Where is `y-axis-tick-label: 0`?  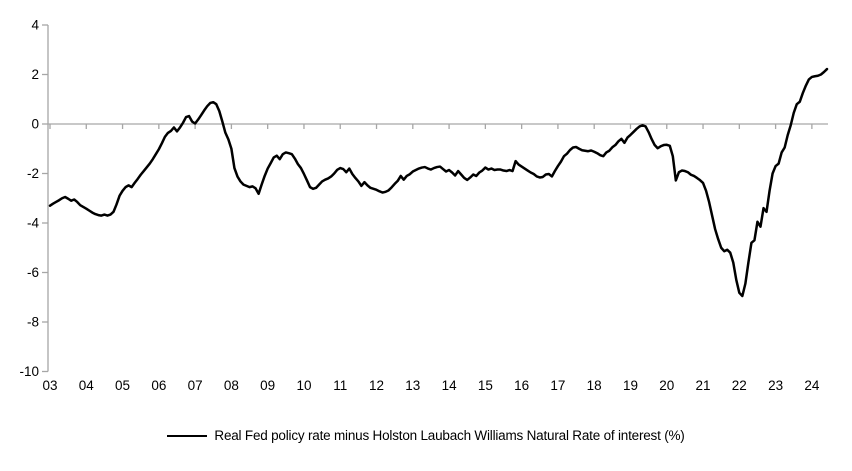 y-axis-tick-label: 0 is located at coordinates (35, 124).